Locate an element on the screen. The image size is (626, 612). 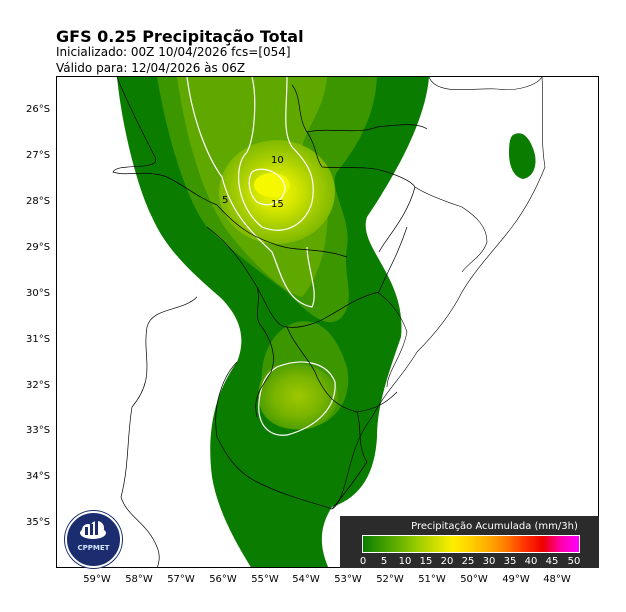
lon-tick-label: 50°W is located at coordinates (474, 579).